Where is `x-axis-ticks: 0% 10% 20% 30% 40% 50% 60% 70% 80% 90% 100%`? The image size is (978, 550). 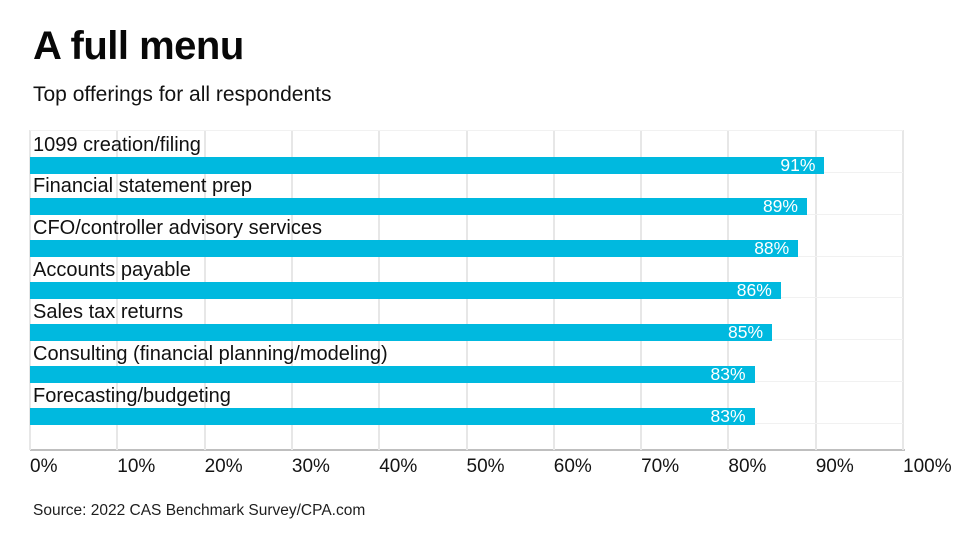
x-axis-ticks: 0% 10% 20% 30% 40% 50% 60% 70% 80% 90% 100% is located at coordinates (504, 468).